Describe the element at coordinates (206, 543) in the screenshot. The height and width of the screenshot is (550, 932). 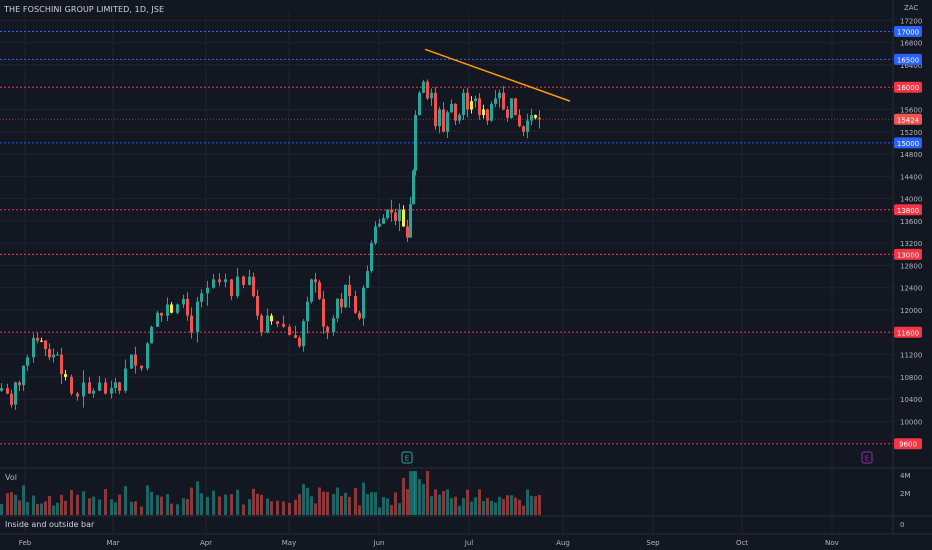
I see `time-tick-label: Apr` at that location.